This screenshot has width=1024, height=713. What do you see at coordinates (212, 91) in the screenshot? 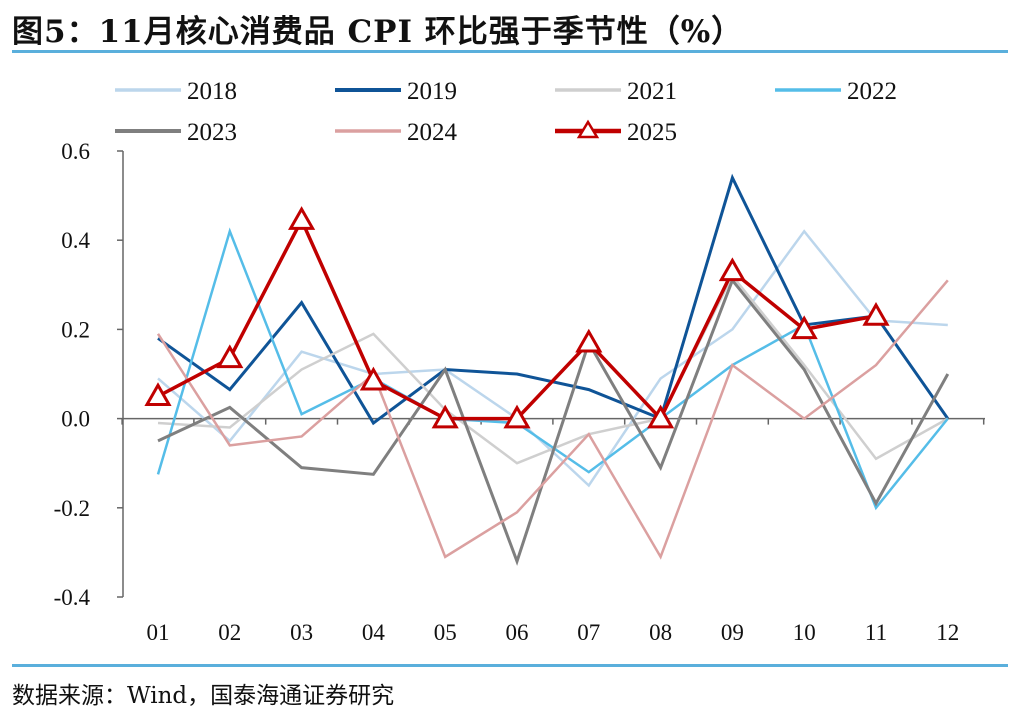
I see `legend-label: 2018` at bounding box center [212, 91].